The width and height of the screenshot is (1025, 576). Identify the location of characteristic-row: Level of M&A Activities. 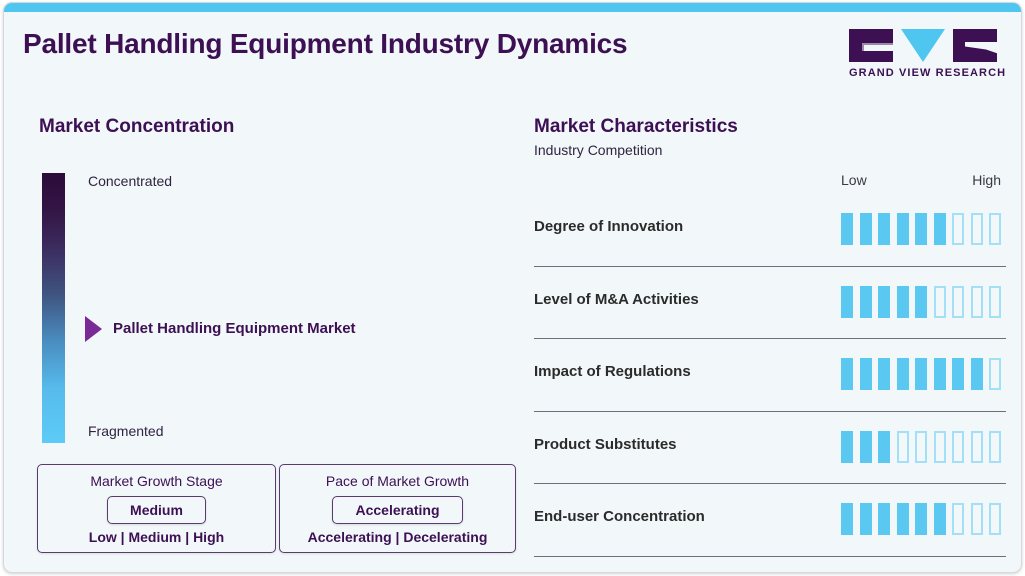
(770, 303).